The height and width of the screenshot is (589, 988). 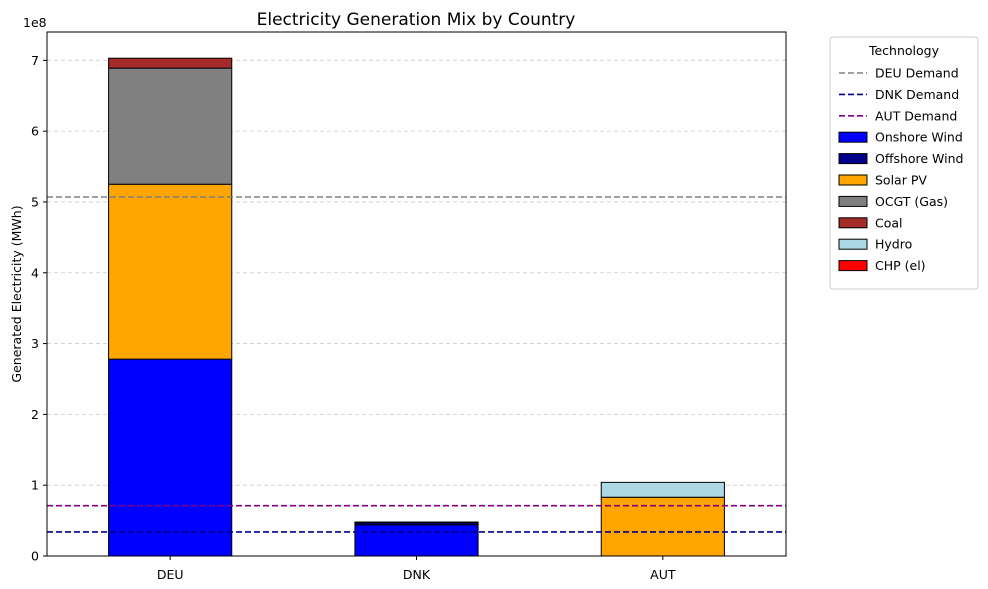 What do you see at coordinates (416, 20) in the screenshot?
I see `chart-title: Electricity Generation Mix by Country` at bounding box center [416, 20].